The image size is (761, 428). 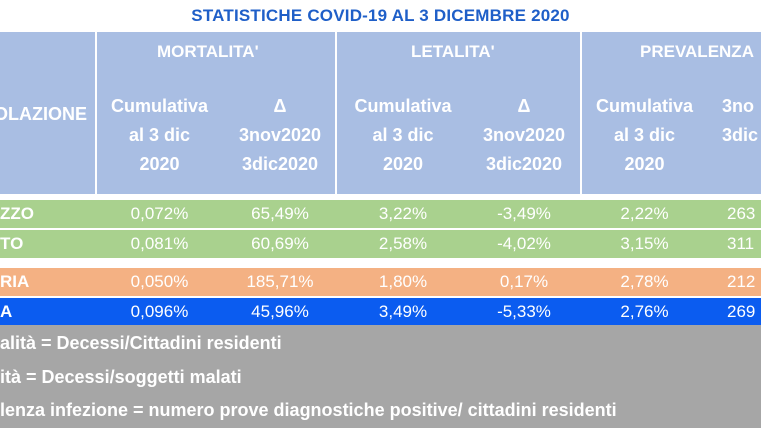 What do you see at coordinates (280, 135) in the screenshot?
I see `mortality-delta-header: Δ 3nov2020 3dic2020` at bounding box center [280, 135].